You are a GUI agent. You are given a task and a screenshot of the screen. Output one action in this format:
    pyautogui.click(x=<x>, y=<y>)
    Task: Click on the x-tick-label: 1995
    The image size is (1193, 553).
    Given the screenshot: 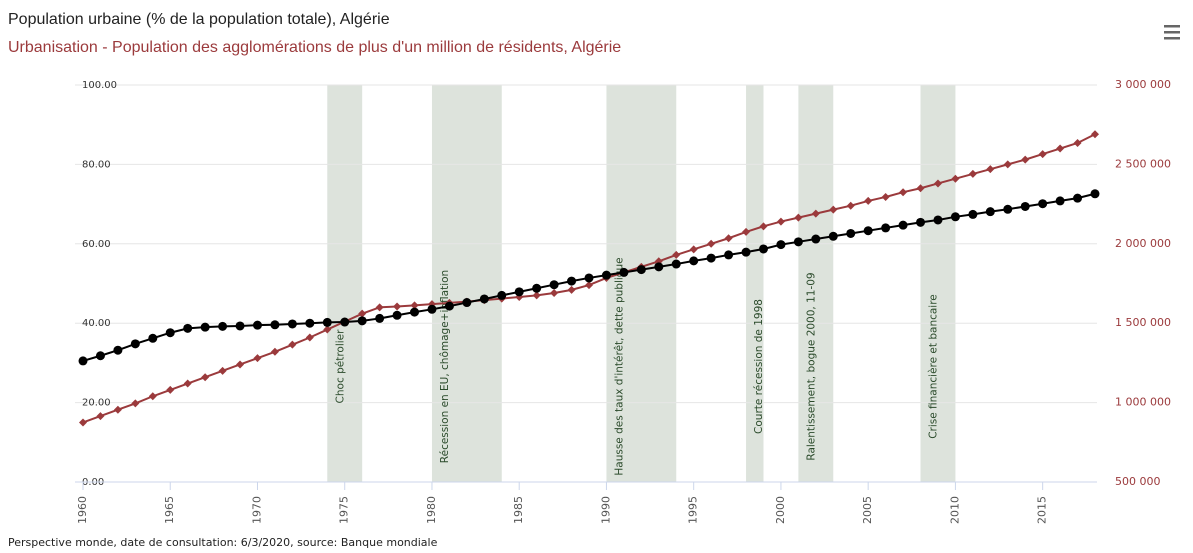 What is the action you would take?
    pyautogui.click(x=693, y=510)
    